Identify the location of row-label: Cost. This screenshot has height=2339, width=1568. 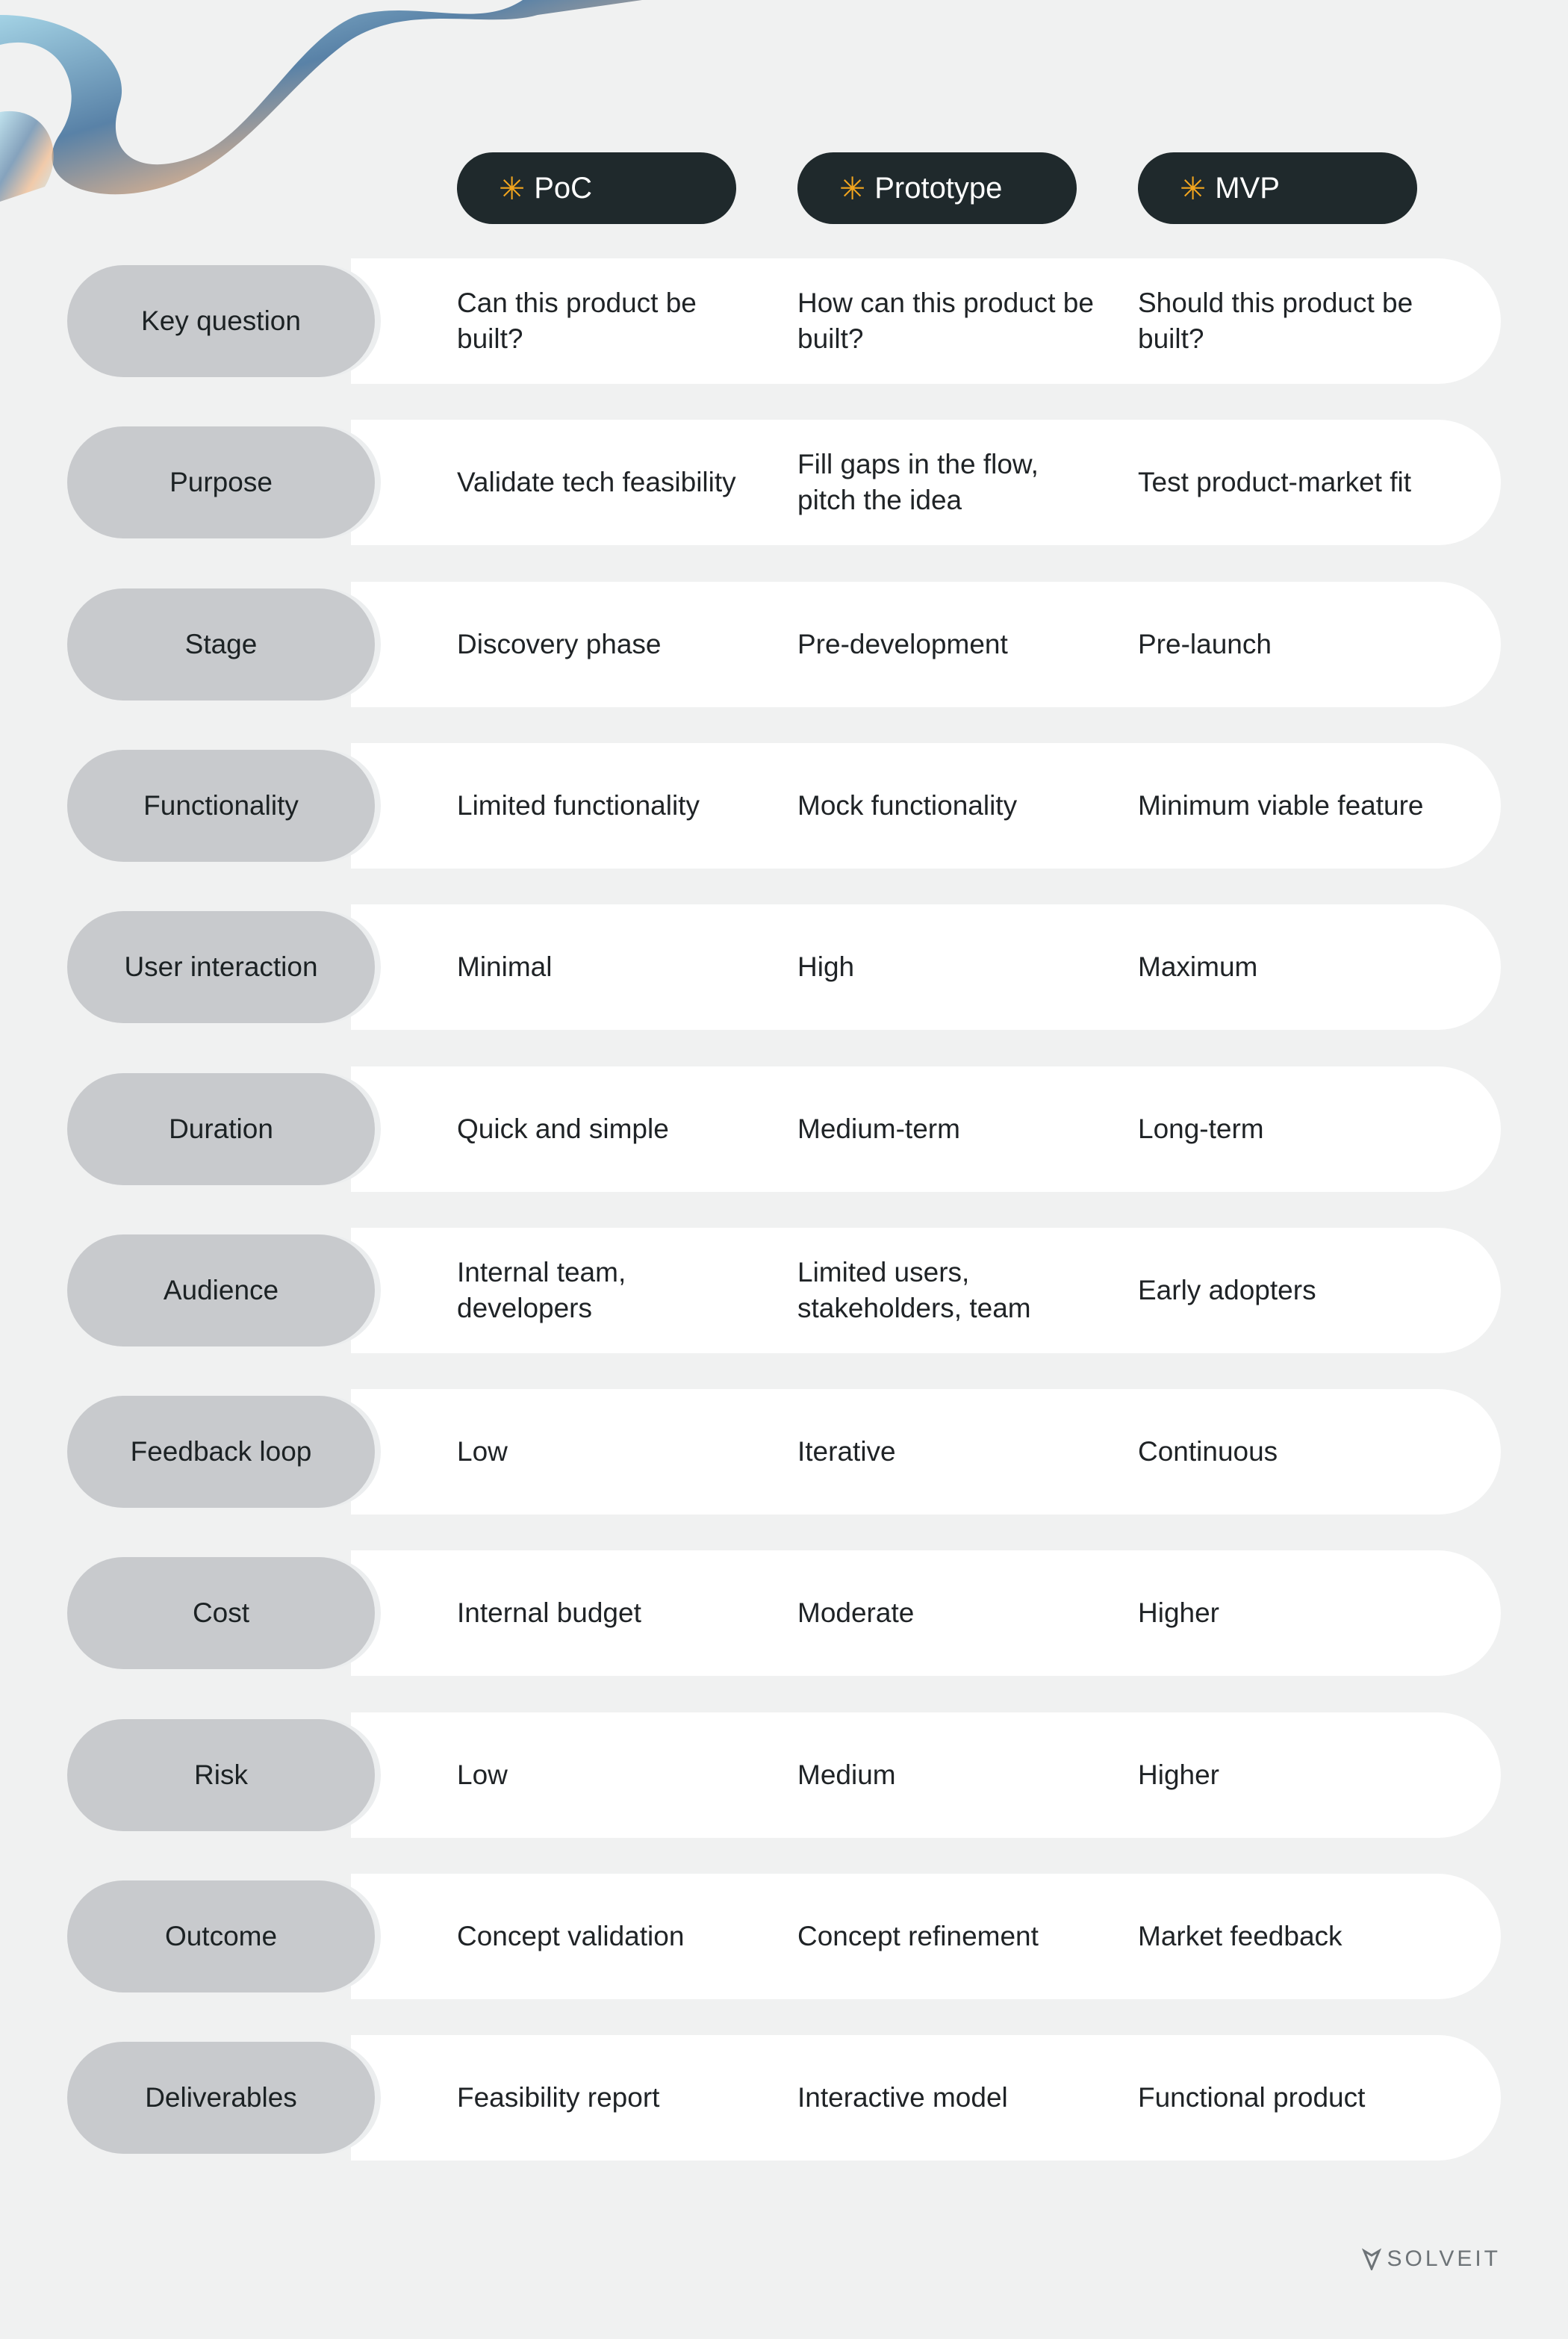
(221, 1613).